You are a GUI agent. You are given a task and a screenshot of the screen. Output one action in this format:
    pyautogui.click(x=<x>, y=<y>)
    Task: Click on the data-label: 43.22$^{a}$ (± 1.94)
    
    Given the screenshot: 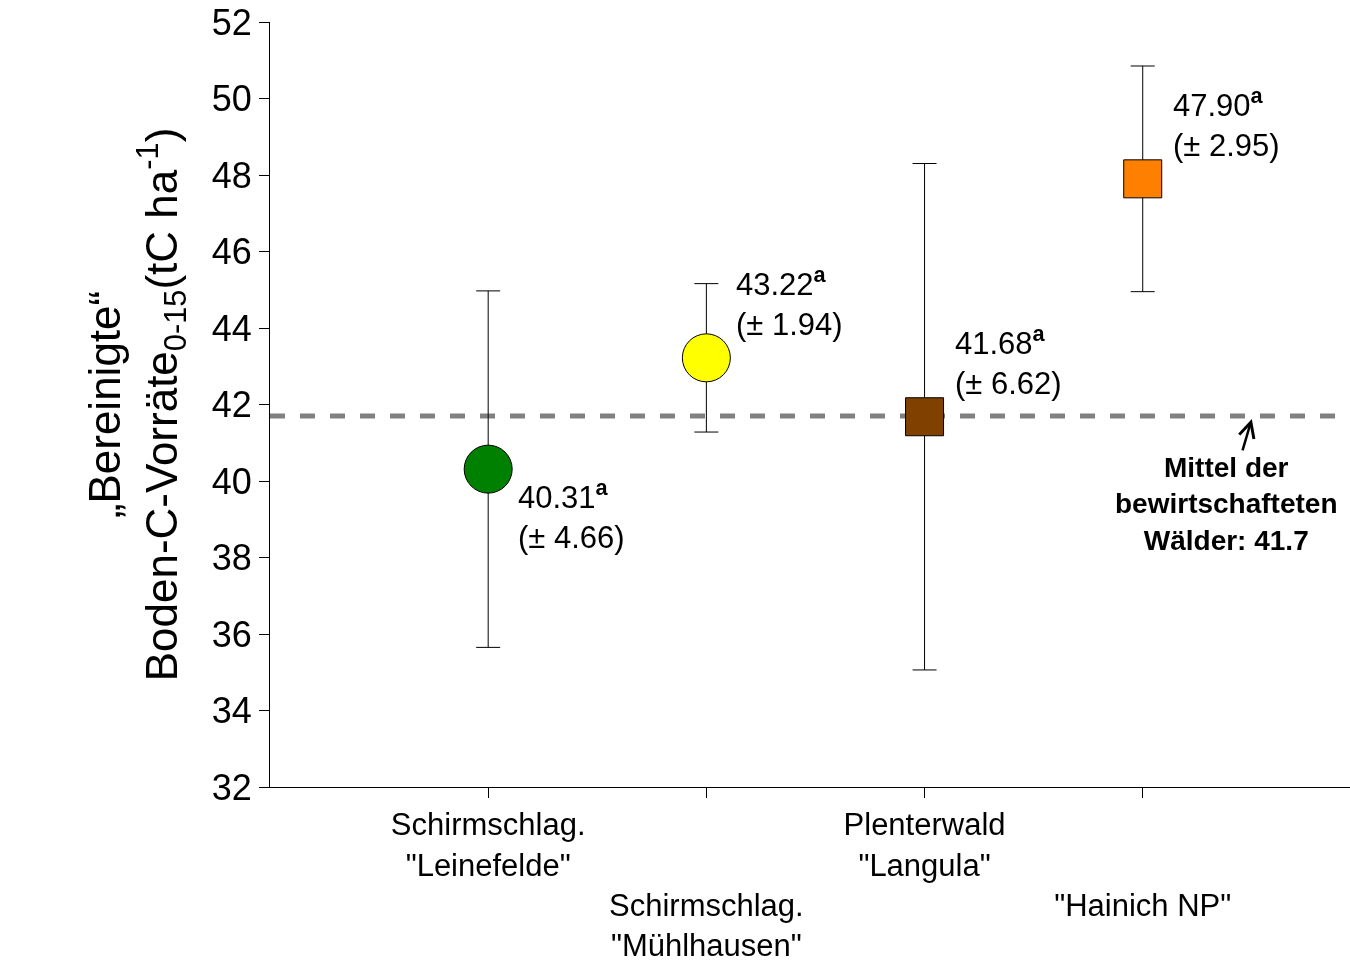 What is the action you would take?
    pyautogui.click(x=789, y=302)
    